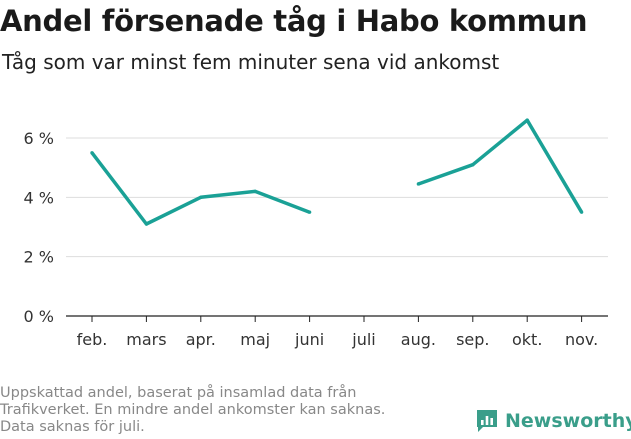 Image resolution: width=631 pixels, height=439 pixels. What do you see at coordinates (255, 339) in the screenshot?
I see `x-tick-label: maj` at bounding box center [255, 339].